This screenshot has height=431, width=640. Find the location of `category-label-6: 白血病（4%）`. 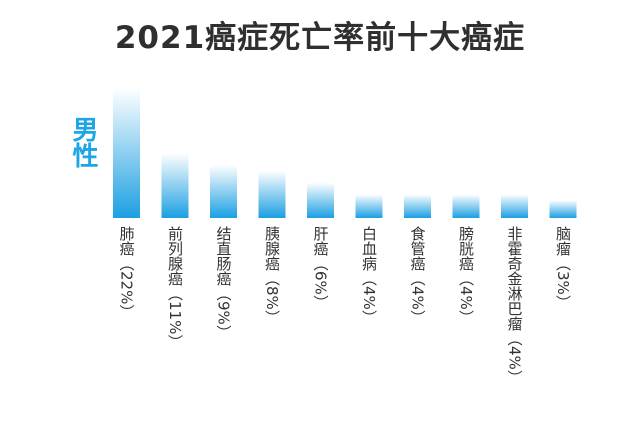

category-label-6: 白血病（4%） is located at coordinates (369, 275).